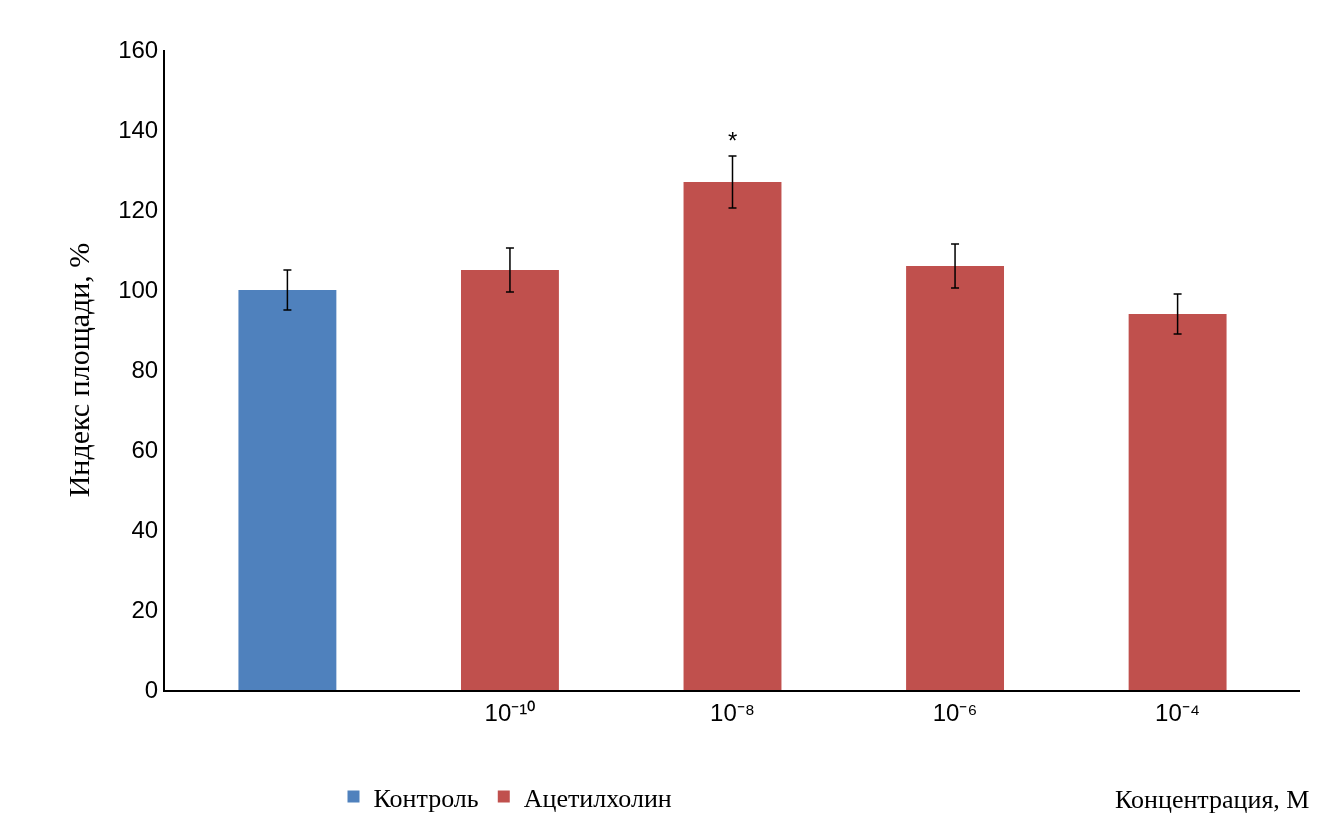 This screenshot has height=835, width=1320. What do you see at coordinates (145, 370) in the screenshot?
I see `y-tick-label: 80` at bounding box center [145, 370].